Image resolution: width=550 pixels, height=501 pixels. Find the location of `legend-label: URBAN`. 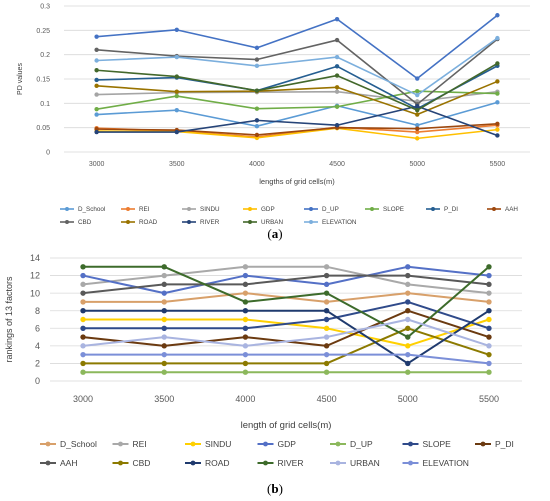

legend-label: URBAN is located at coordinates (365, 463).